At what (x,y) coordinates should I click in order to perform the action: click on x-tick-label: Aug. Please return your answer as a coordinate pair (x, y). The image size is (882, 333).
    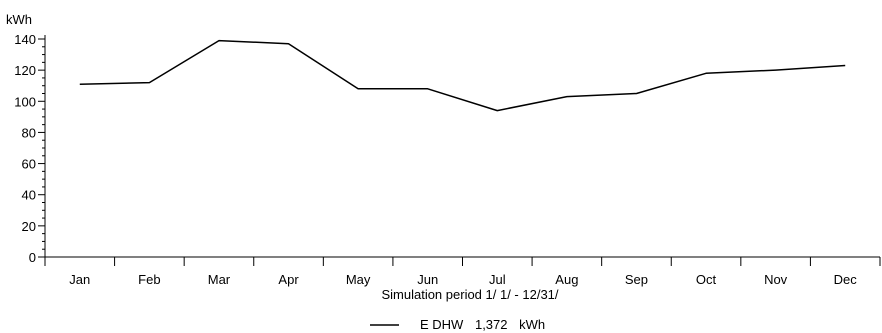
    Looking at the image, I should click on (566, 279).